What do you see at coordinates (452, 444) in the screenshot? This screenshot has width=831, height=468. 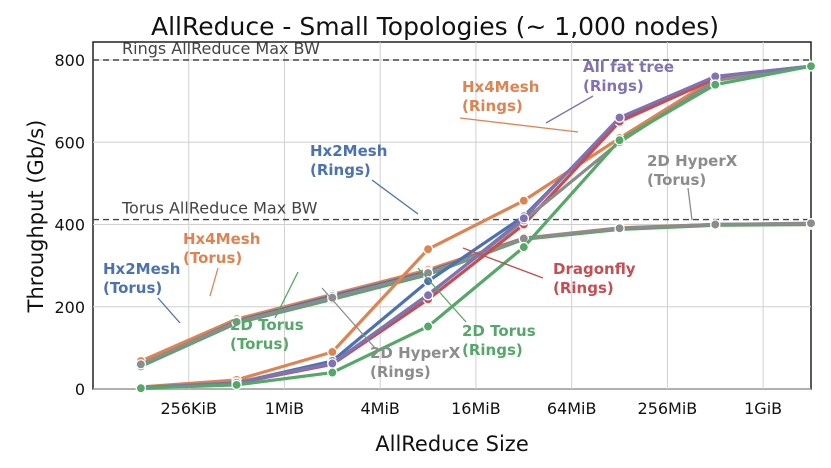 I see `x-axis-label: AllReduce Size` at bounding box center [452, 444].